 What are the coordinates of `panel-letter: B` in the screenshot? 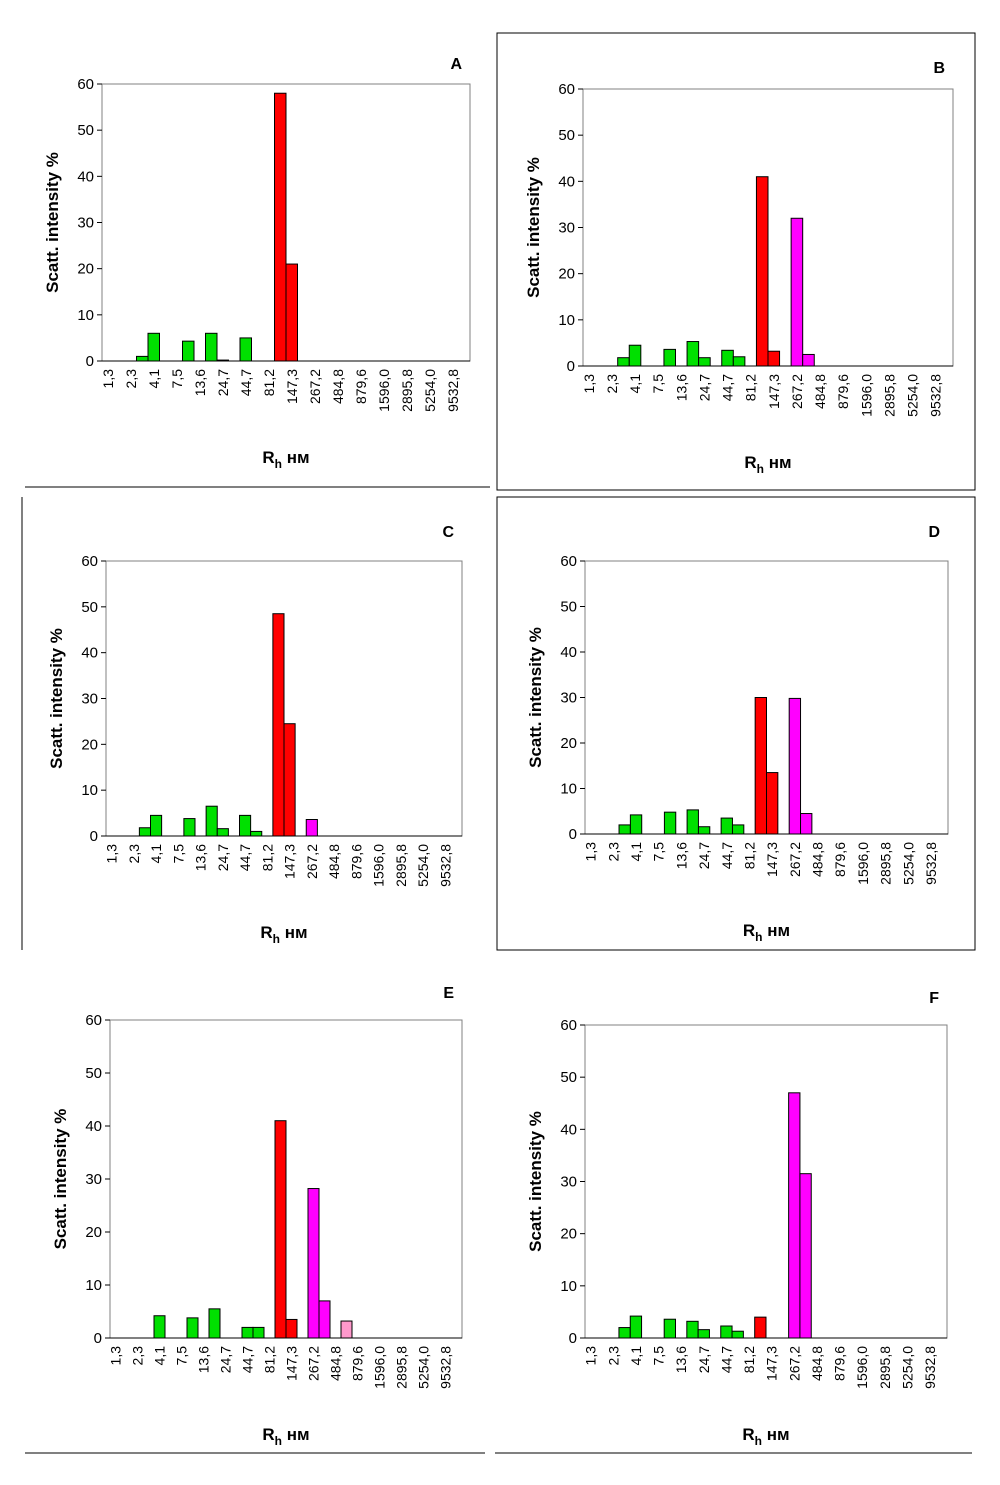 It's located at (939, 68).